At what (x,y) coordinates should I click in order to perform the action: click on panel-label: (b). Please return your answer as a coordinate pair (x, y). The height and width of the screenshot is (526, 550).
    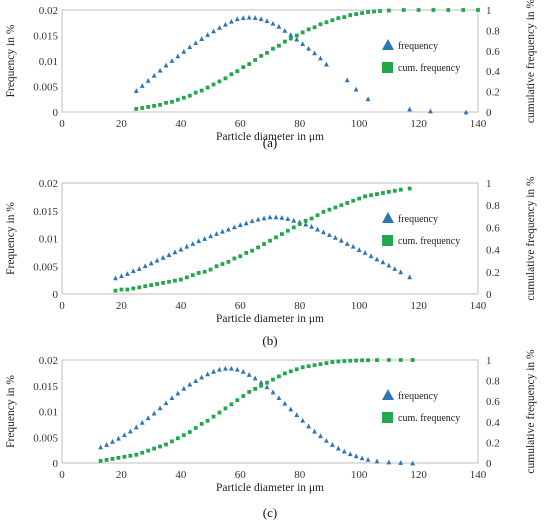
    Looking at the image, I should click on (269, 340).